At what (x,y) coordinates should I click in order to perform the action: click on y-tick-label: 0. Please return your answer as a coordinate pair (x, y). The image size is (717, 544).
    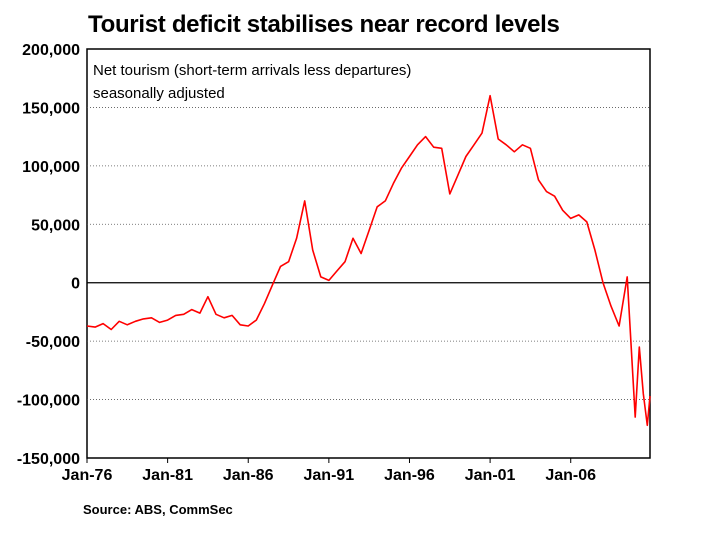
    Looking at the image, I should click on (75, 284).